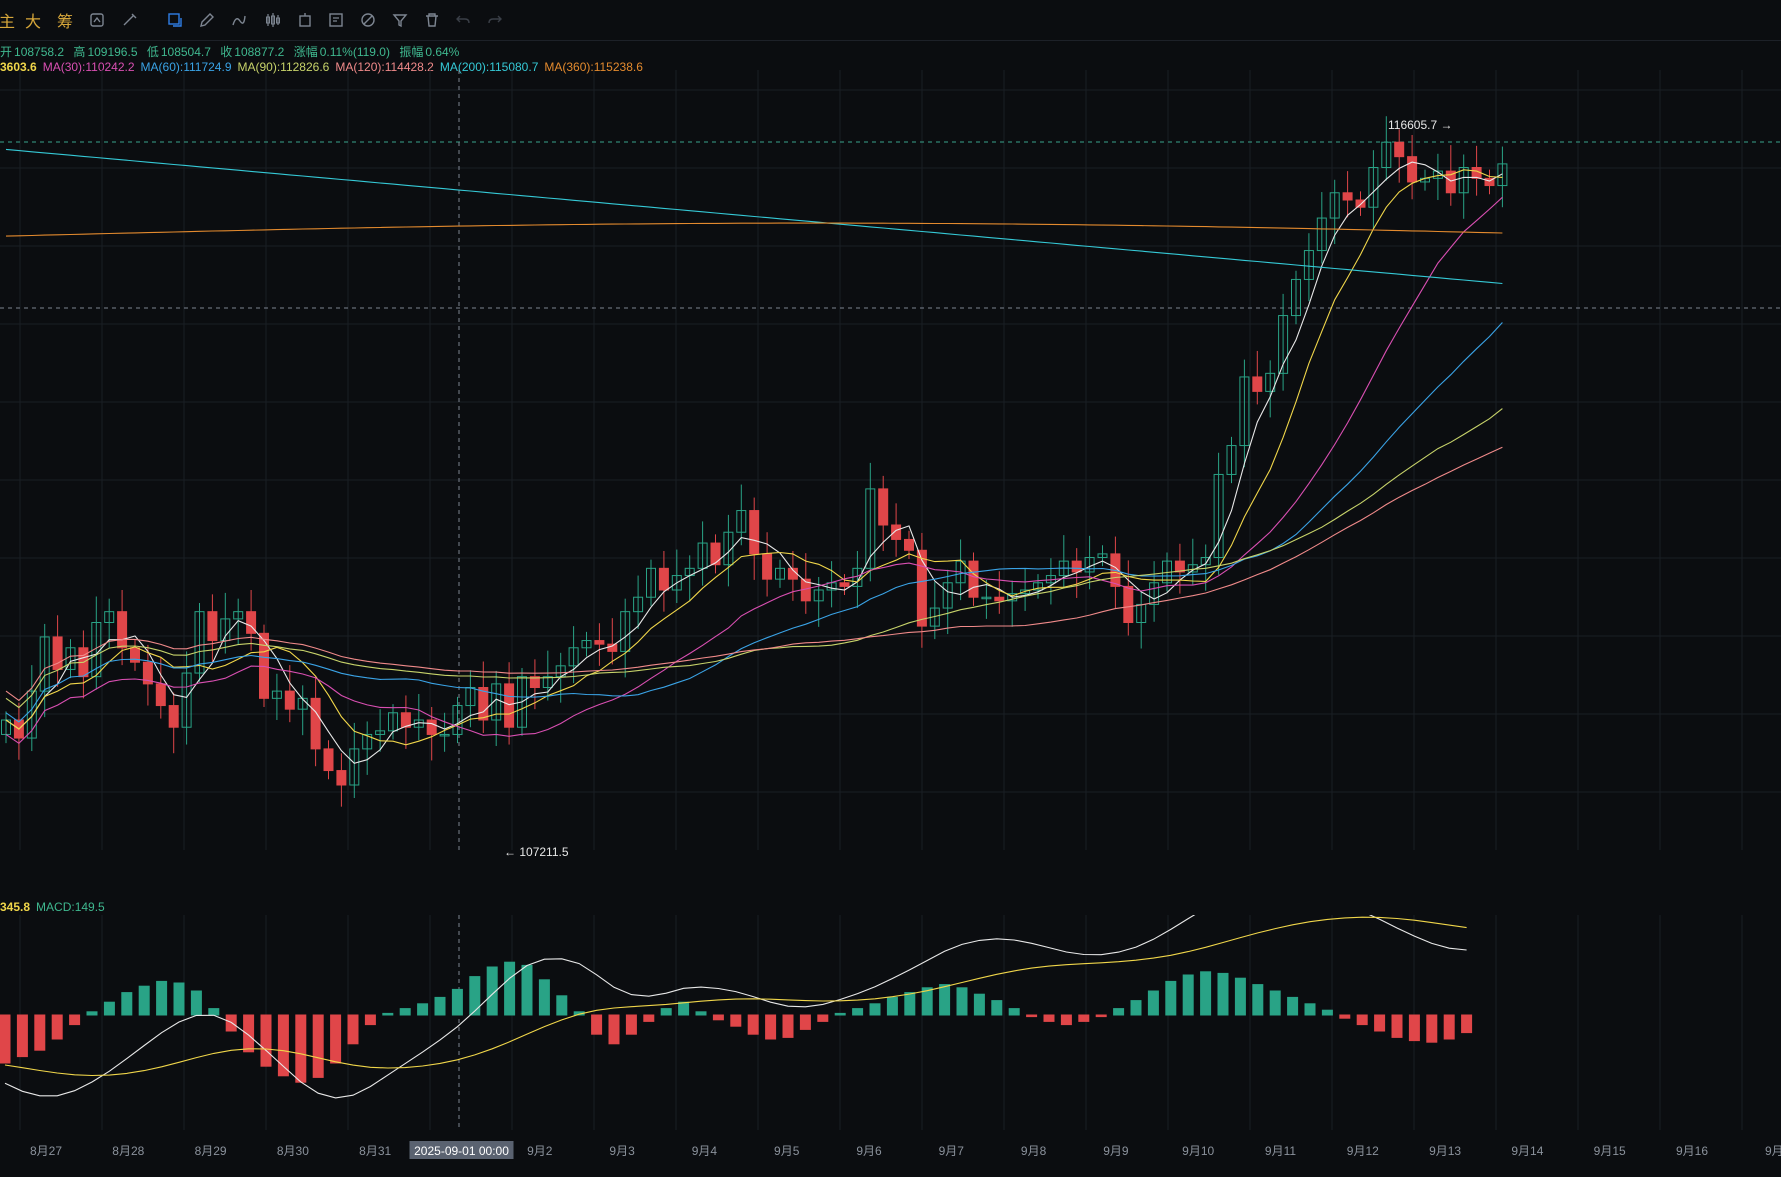 The image size is (1781, 1177). Describe the element at coordinates (354, 52) in the screenshot. I see `change-value: 0.11%(119.0)` at that location.